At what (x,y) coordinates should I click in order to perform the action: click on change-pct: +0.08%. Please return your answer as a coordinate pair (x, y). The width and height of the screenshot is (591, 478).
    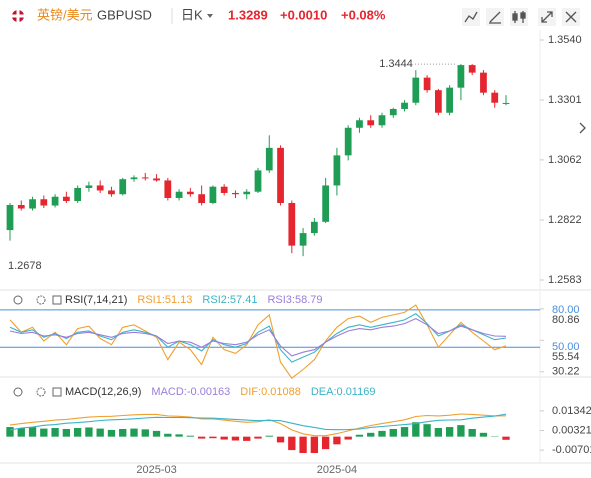
    Looking at the image, I should click on (363, 14).